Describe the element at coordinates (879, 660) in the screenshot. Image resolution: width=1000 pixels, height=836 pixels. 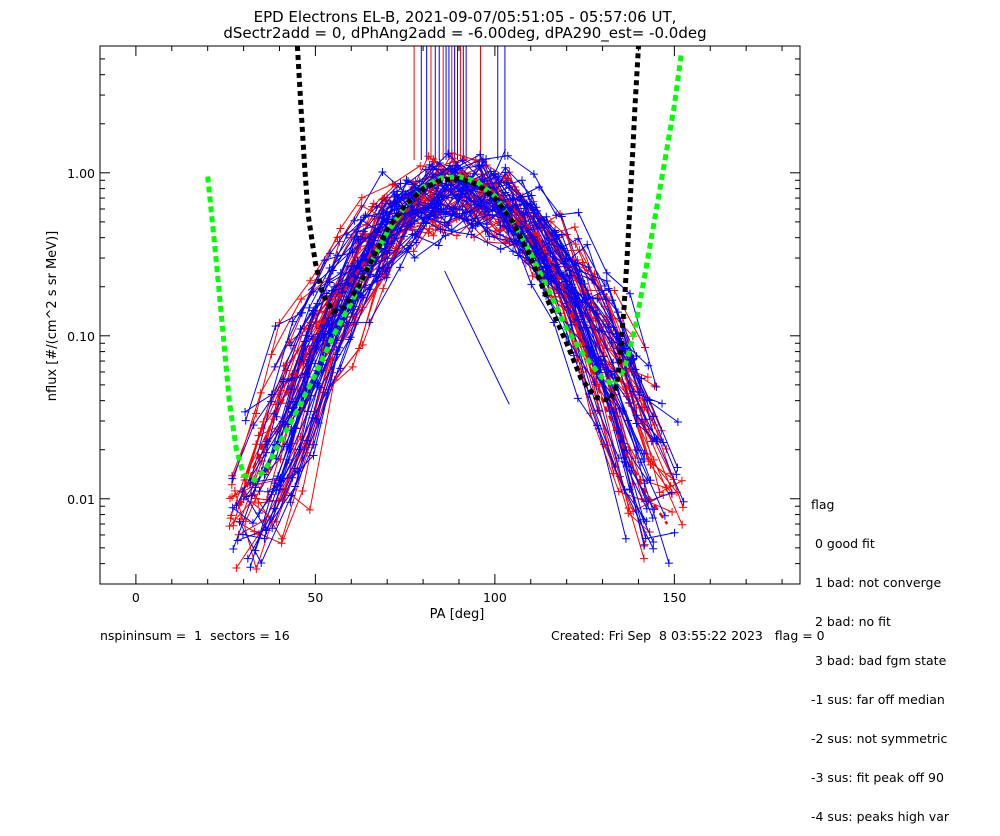
I see `legend-item: 3 bad: bad fgm state` at that location.